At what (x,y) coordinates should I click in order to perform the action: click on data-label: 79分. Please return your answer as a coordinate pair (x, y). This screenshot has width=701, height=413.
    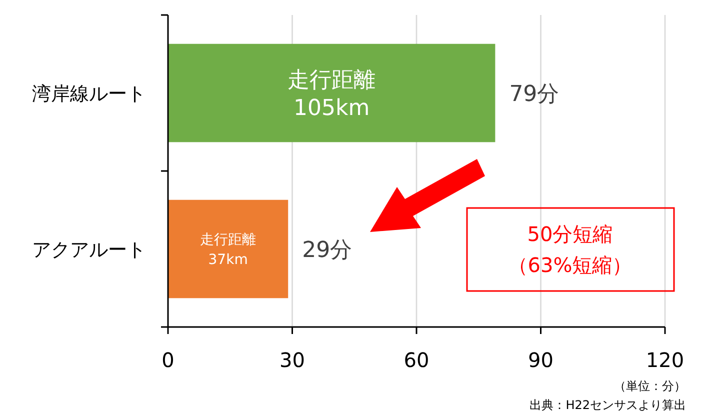
    Looking at the image, I should click on (534, 94).